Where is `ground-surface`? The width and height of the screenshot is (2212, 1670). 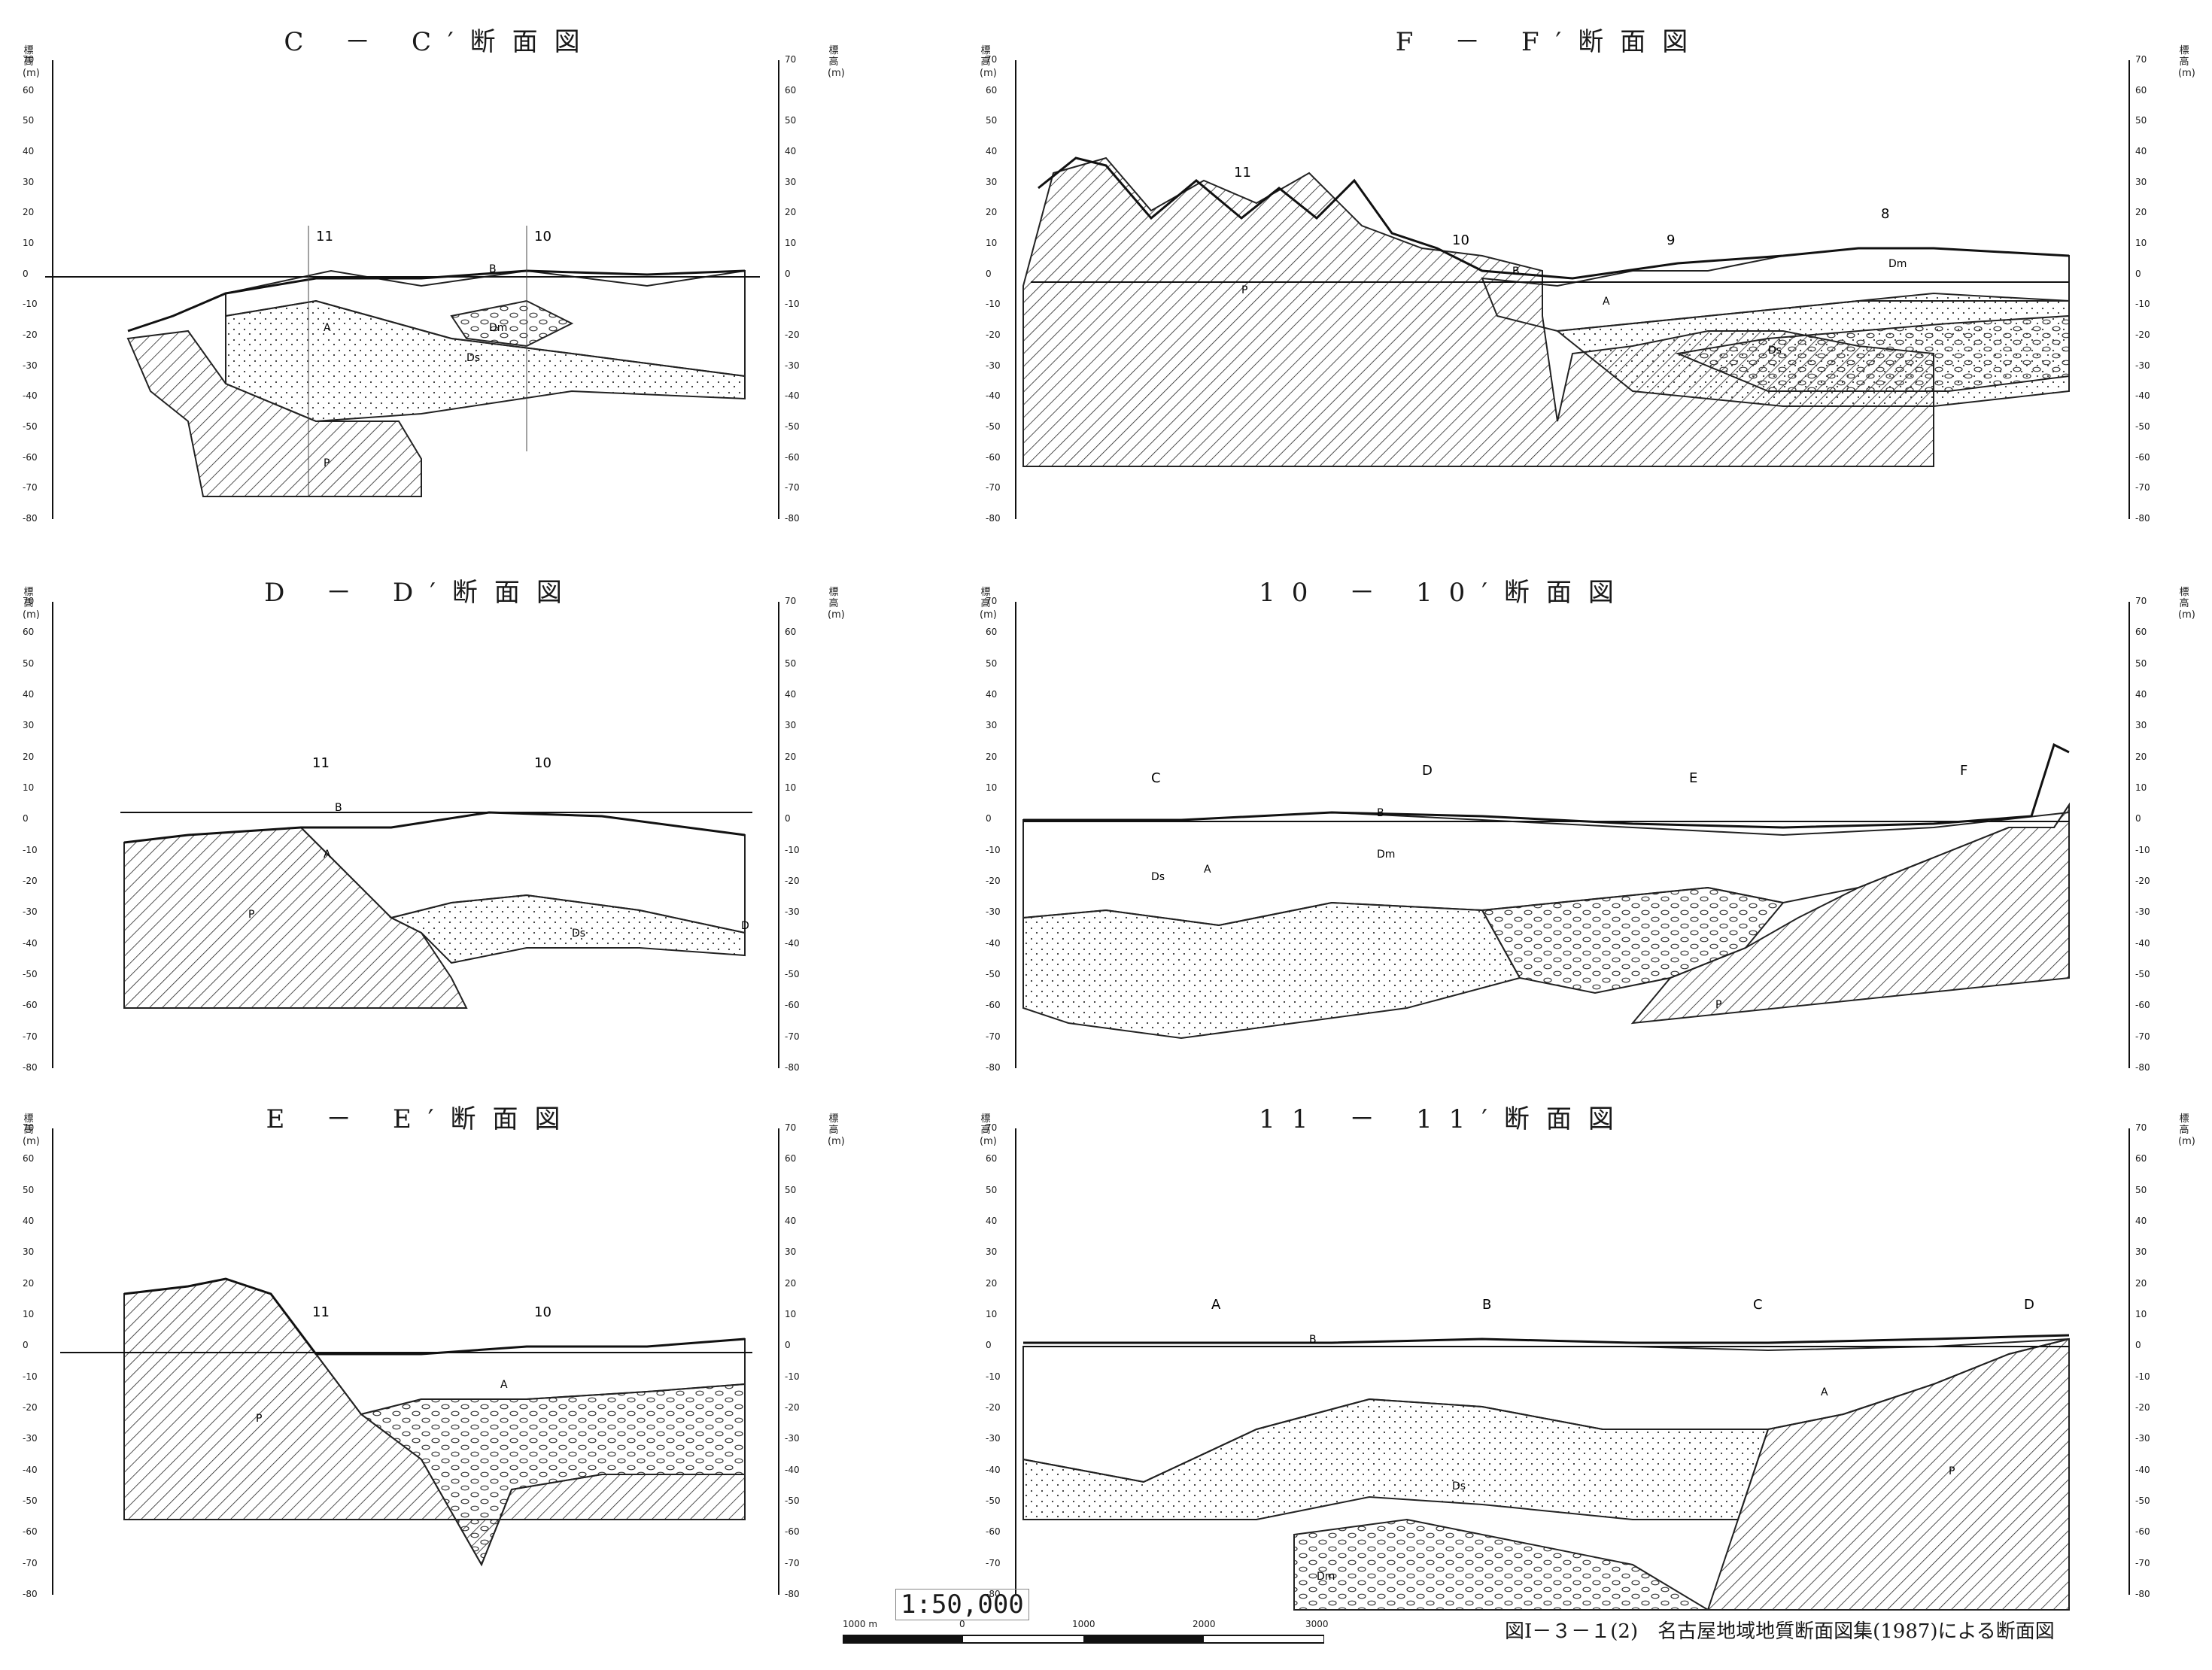
ground-surface is located at coordinates (1546, 1339).